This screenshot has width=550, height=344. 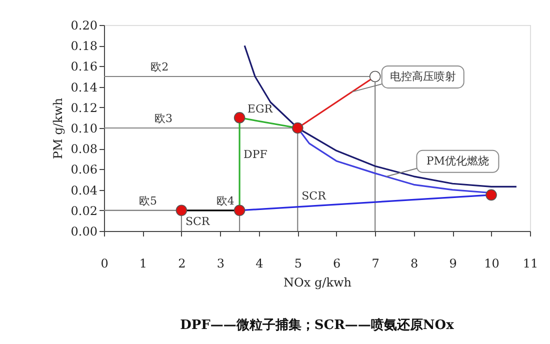 What do you see at coordinates (337, 263) in the screenshot?
I see `x-tick-label: 6` at bounding box center [337, 263].